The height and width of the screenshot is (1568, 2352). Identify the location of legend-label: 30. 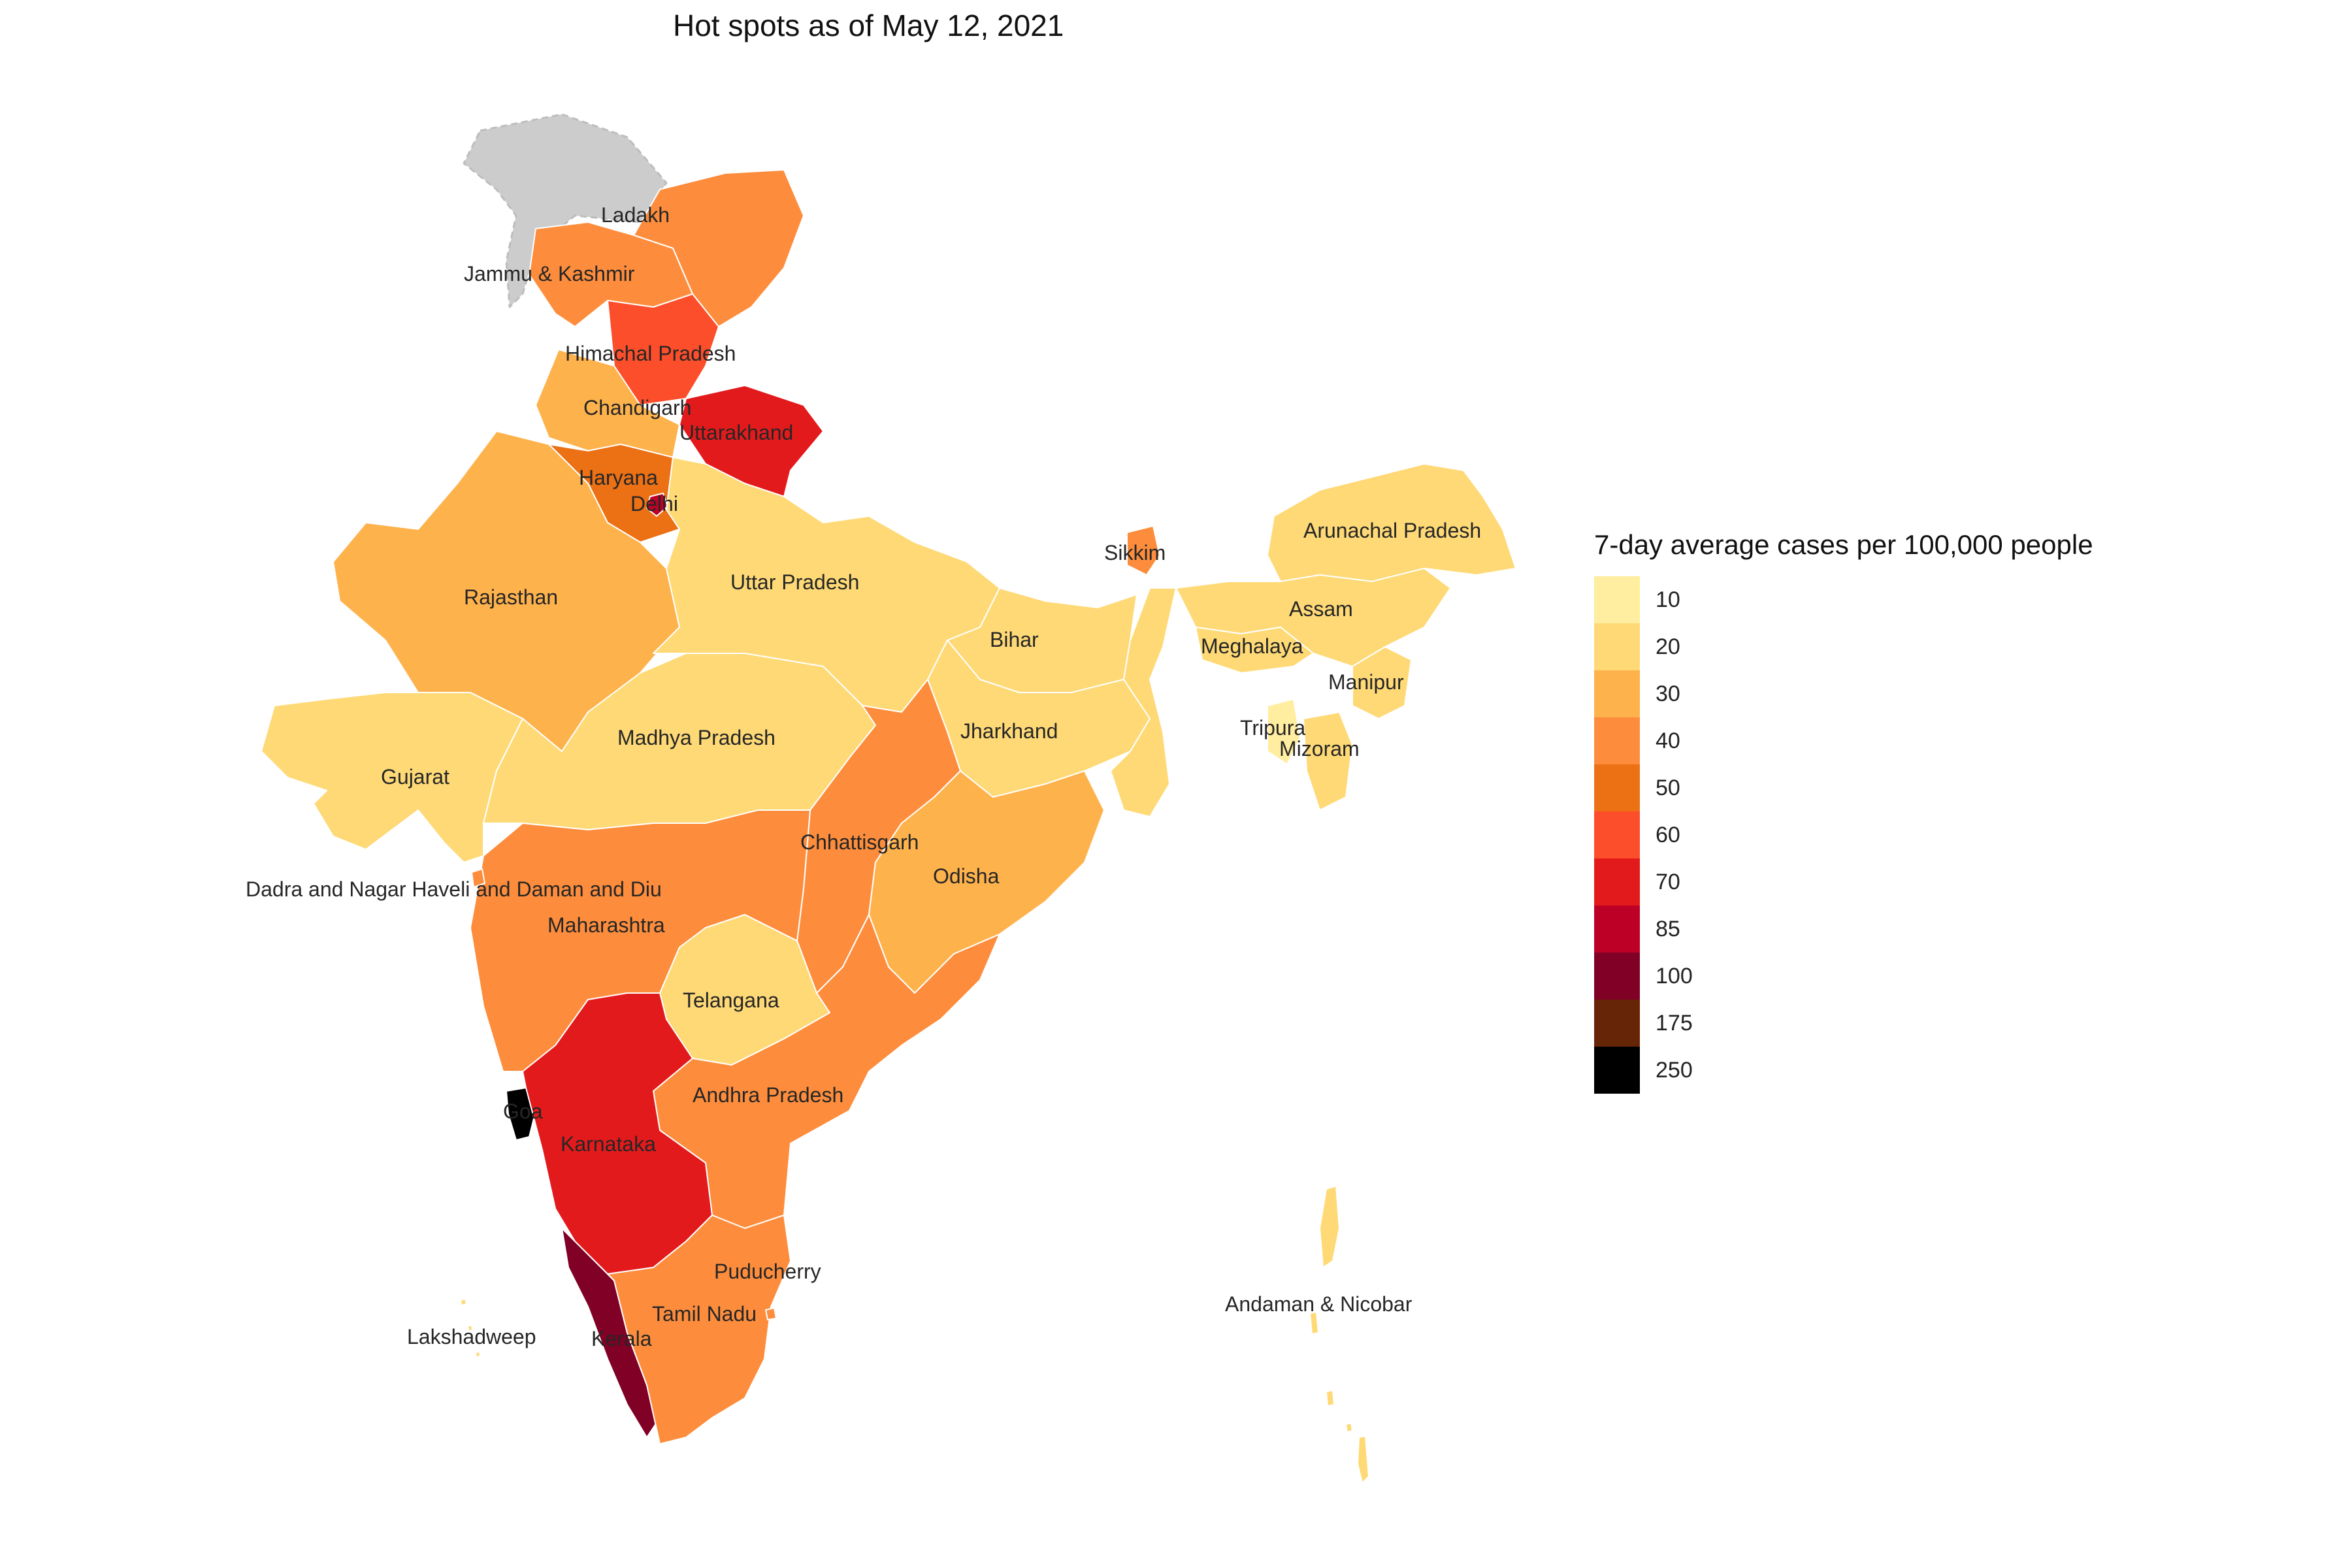
(1668, 693).